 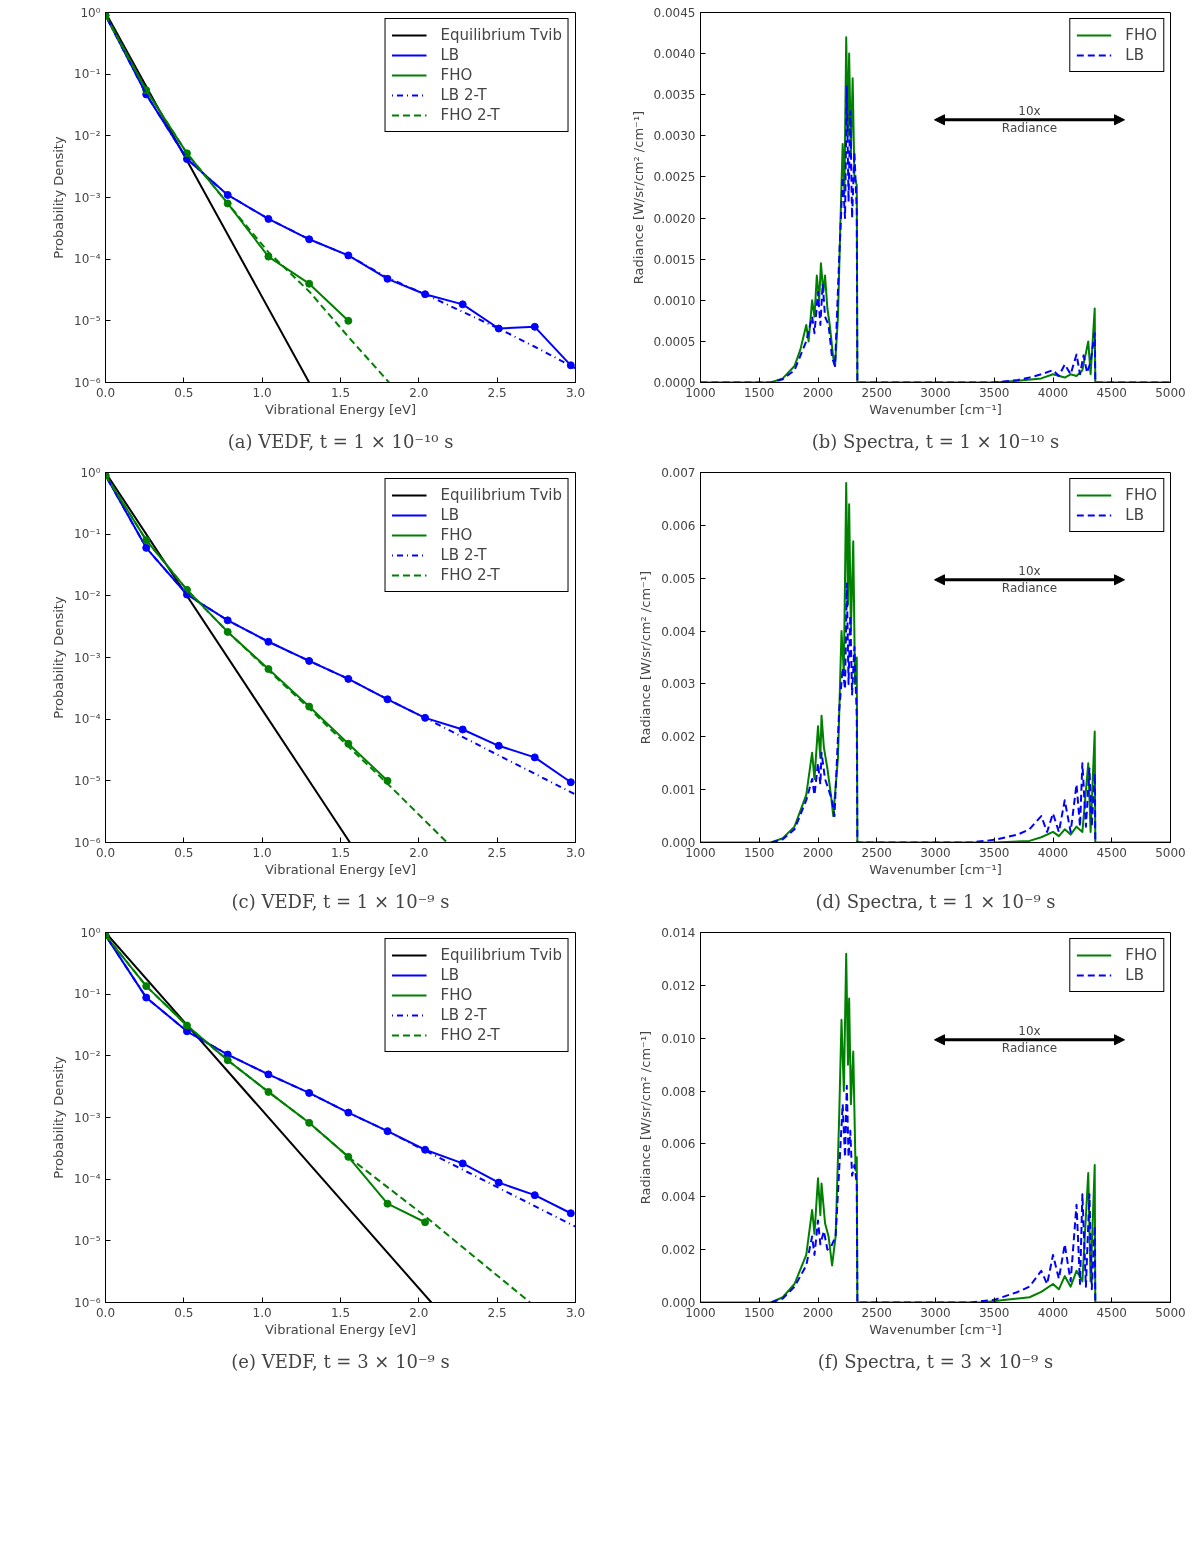 What do you see at coordinates (678, 578) in the screenshot?
I see `y-tick-label: 0.005` at bounding box center [678, 578].